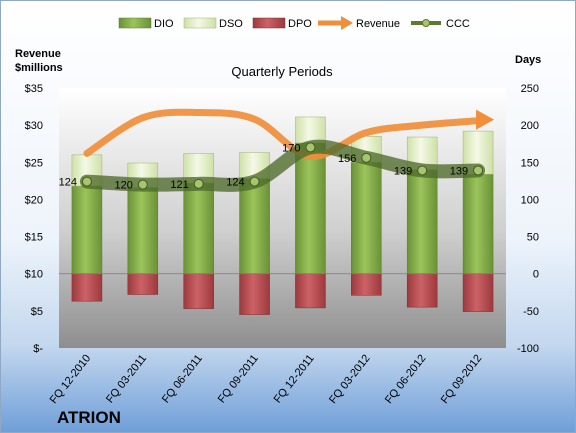 This screenshot has width=576, height=433. What do you see at coordinates (238, 378) in the screenshot?
I see `x-tick-3: FQ 09-2011` at bounding box center [238, 378].